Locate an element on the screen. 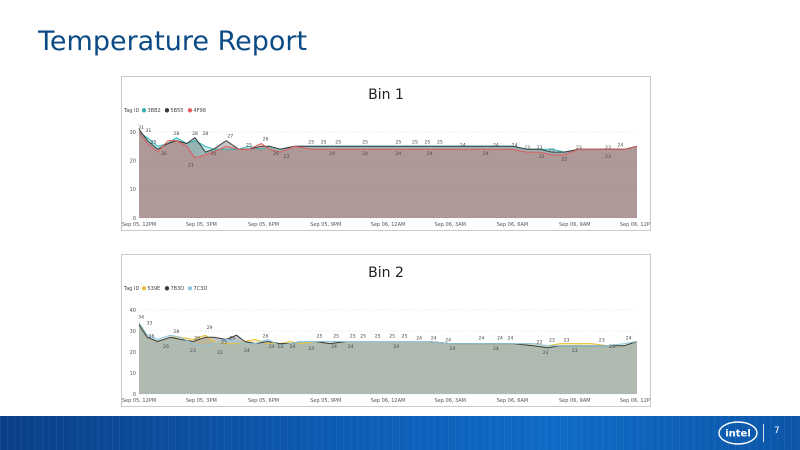 This screenshot has height=450, width=800. bin2-data-label: 34 is located at coordinates (141, 317).